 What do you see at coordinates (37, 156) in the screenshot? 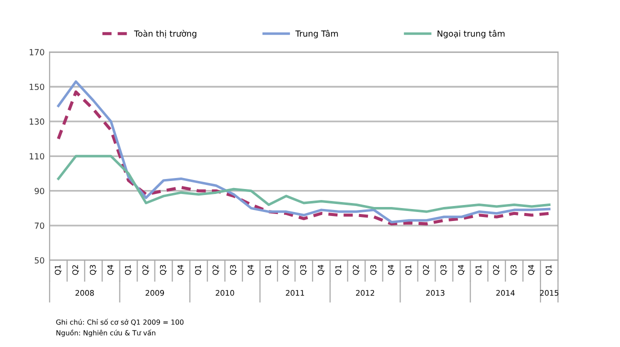
I see `y-tick-label: 110` at bounding box center [37, 156].